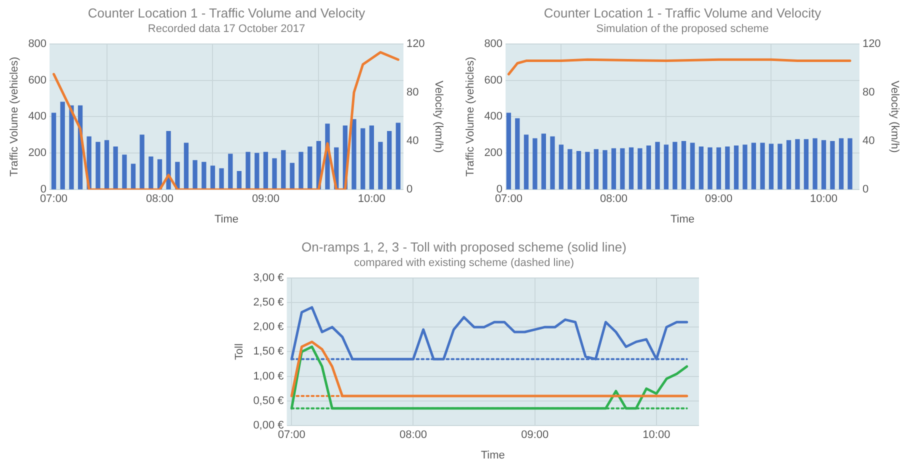 This screenshot has width=911, height=468. I want to click on chart-subtitle: Recorded data 17 October 2017, so click(227, 29).